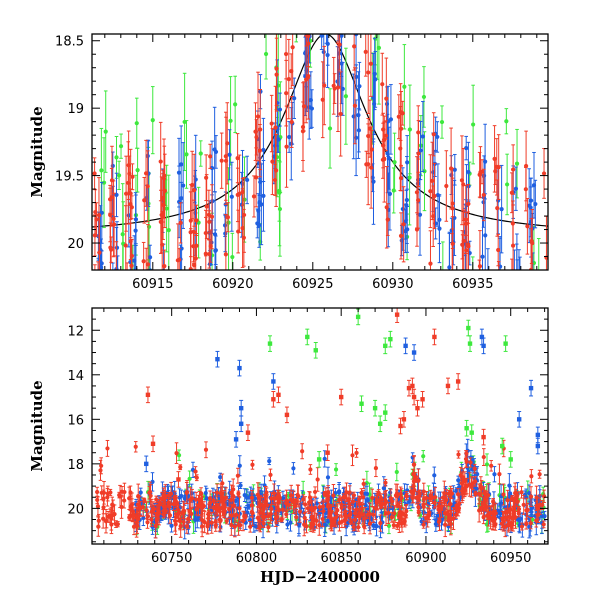 Image resolution: width=600 pixels, height=600 pixels. Describe the element at coordinates (75, 109) in the screenshot. I see `y-tick-label: 19` at that location.